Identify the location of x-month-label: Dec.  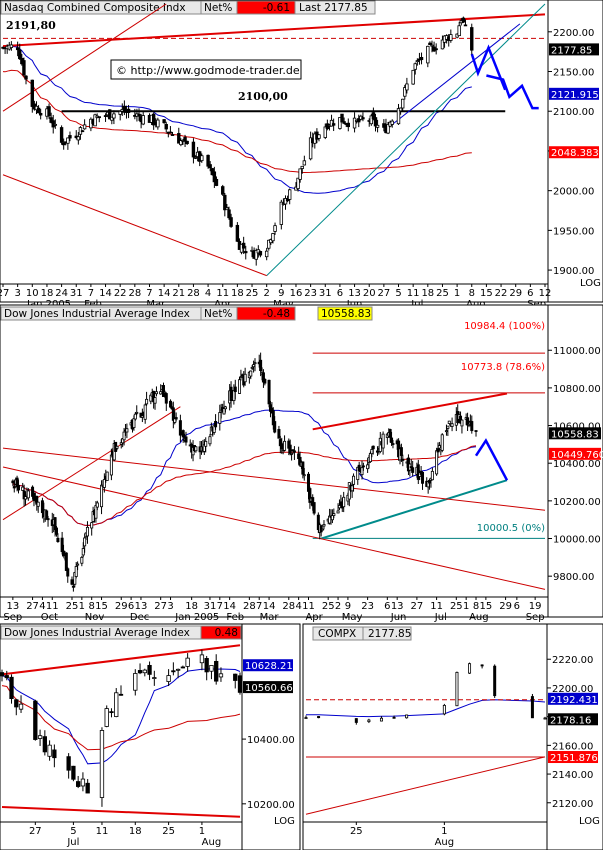
(139, 617).